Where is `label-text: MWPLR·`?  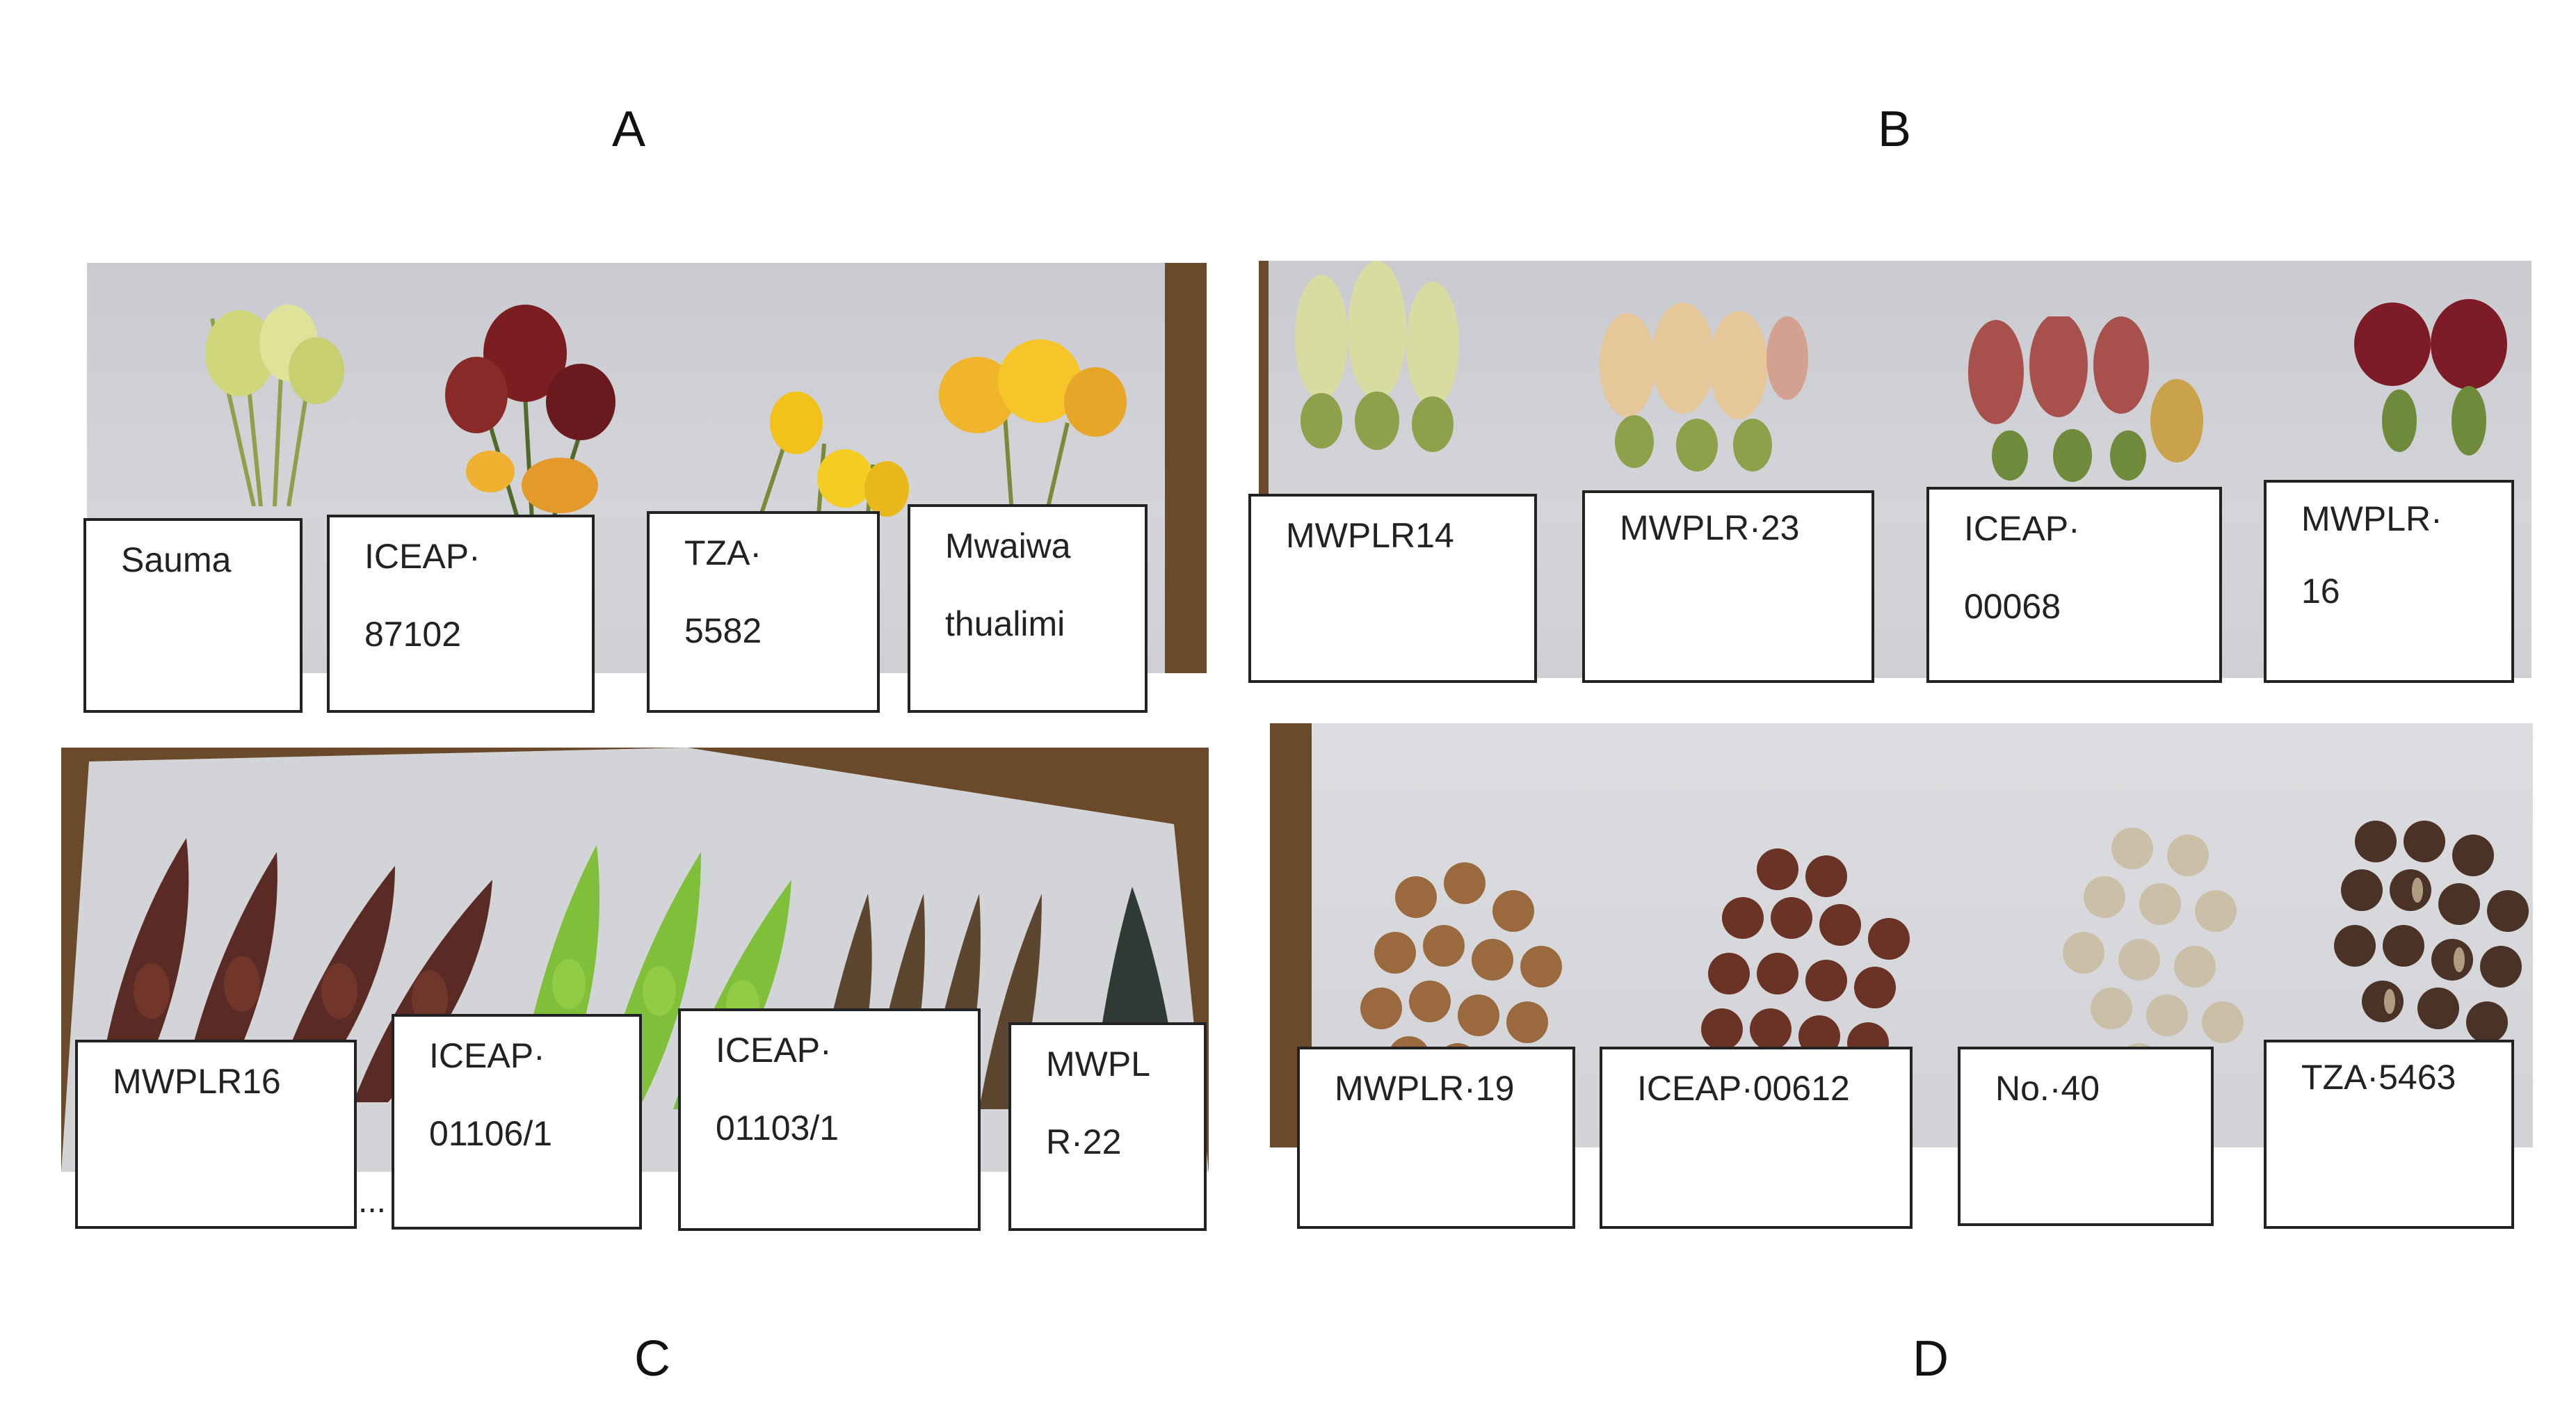 label-text: MWPLR· is located at coordinates (2371, 518).